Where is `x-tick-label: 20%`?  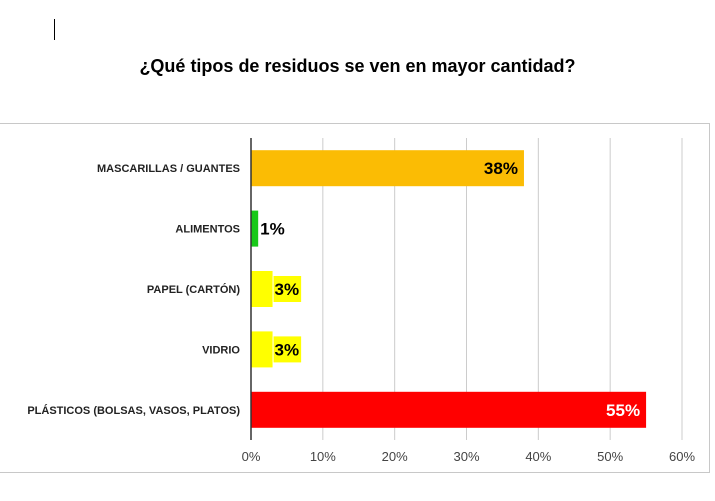 x-tick-label: 20% is located at coordinates (395, 456).